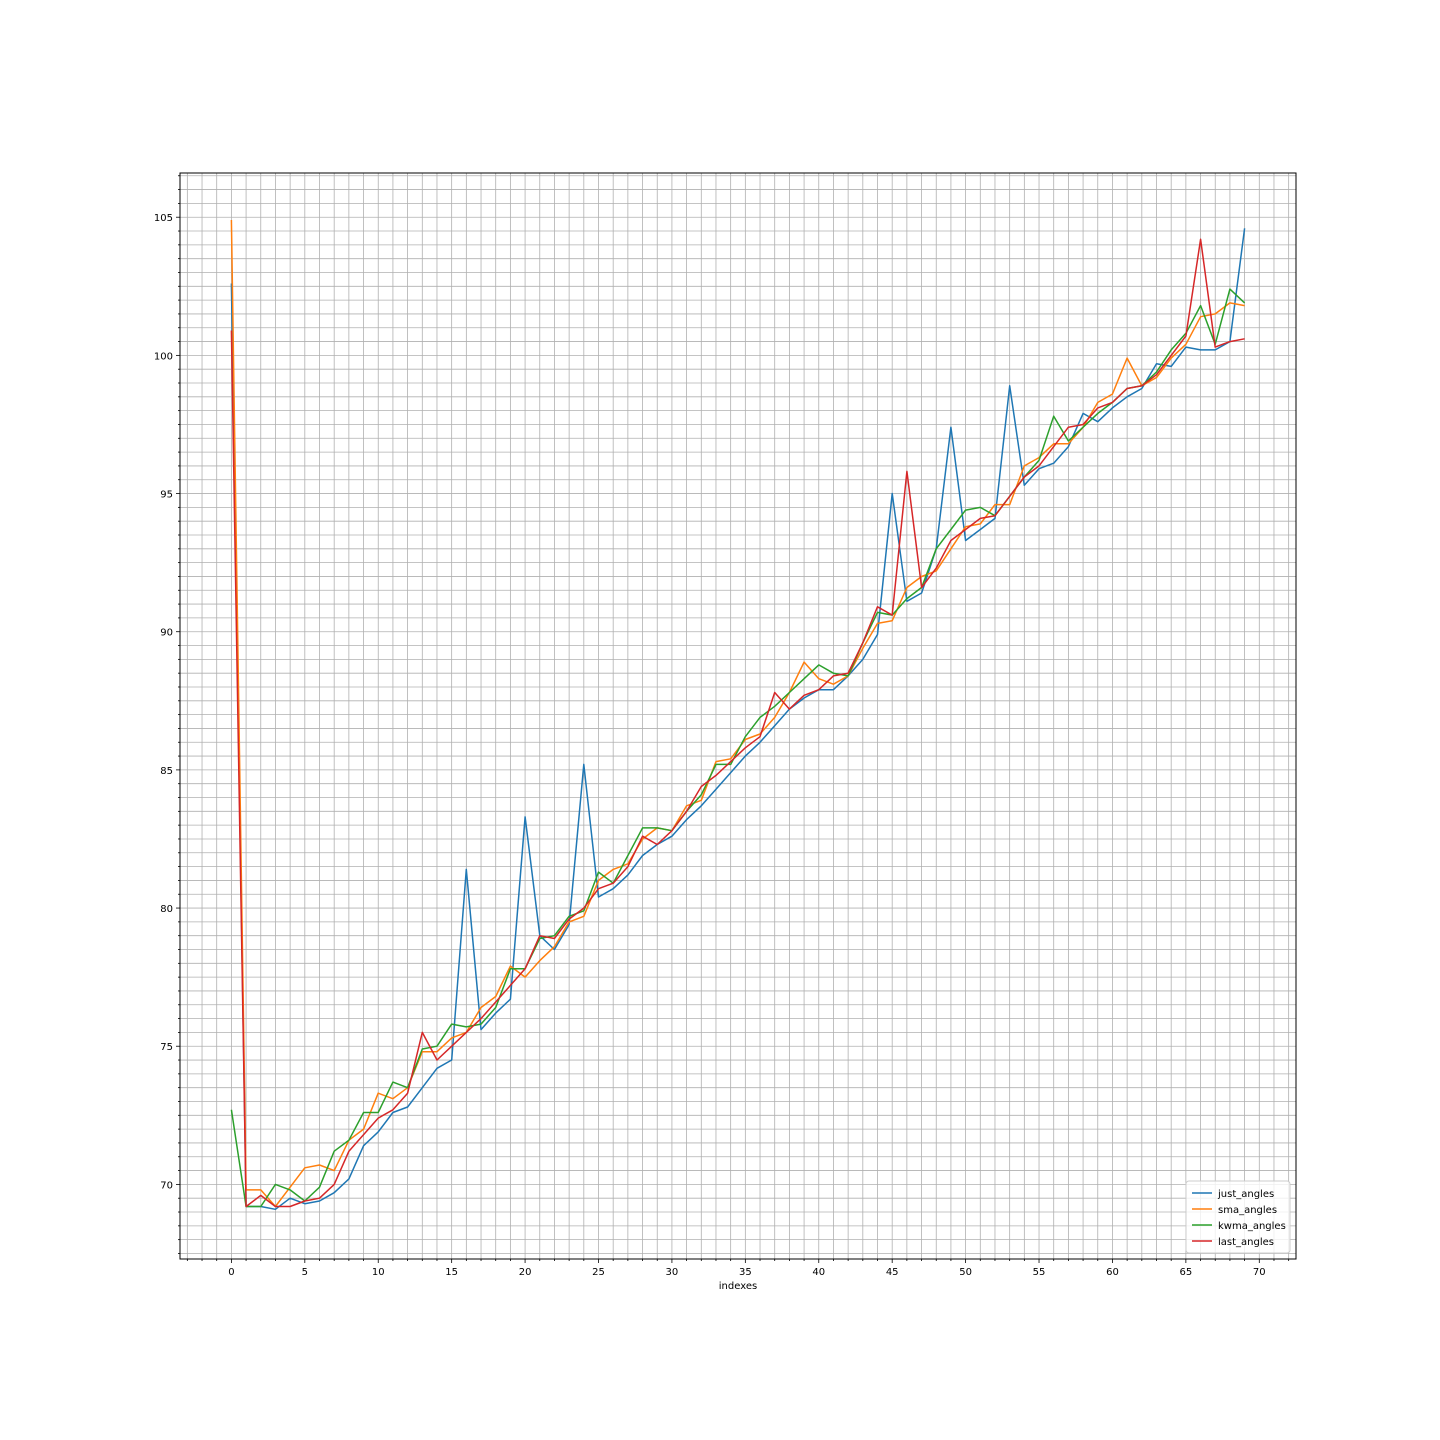 The width and height of the screenshot is (1440, 1440). I want to click on x-tick-label: 25, so click(598, 1272).